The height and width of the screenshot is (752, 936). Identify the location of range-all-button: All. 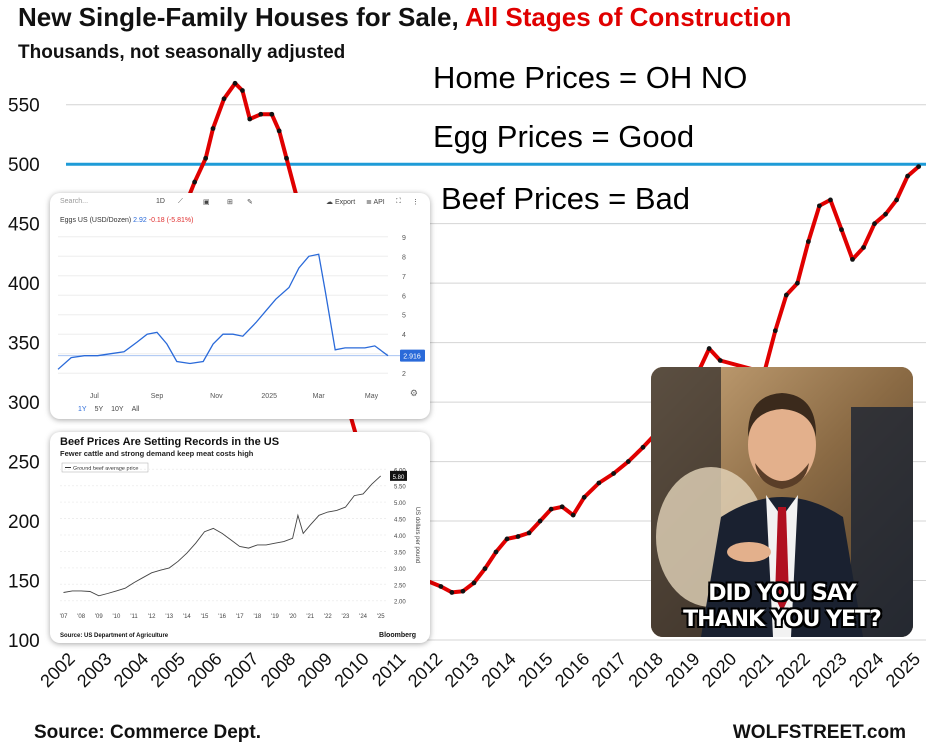
(135, 409).